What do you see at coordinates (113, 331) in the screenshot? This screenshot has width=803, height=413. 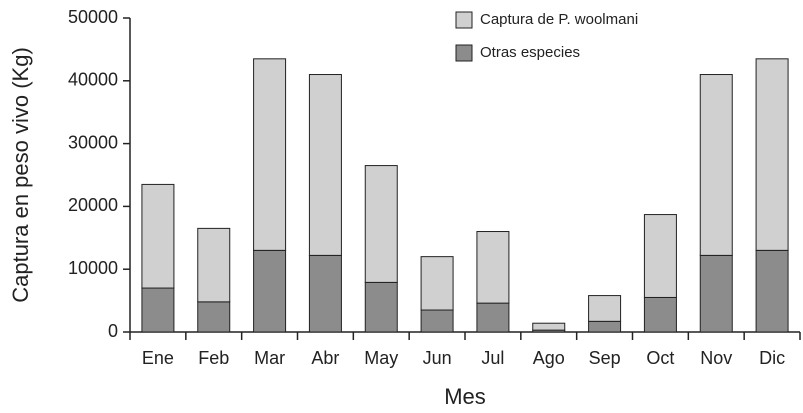 I see `y-tick-label: 0` at bounding box center [113, 331].